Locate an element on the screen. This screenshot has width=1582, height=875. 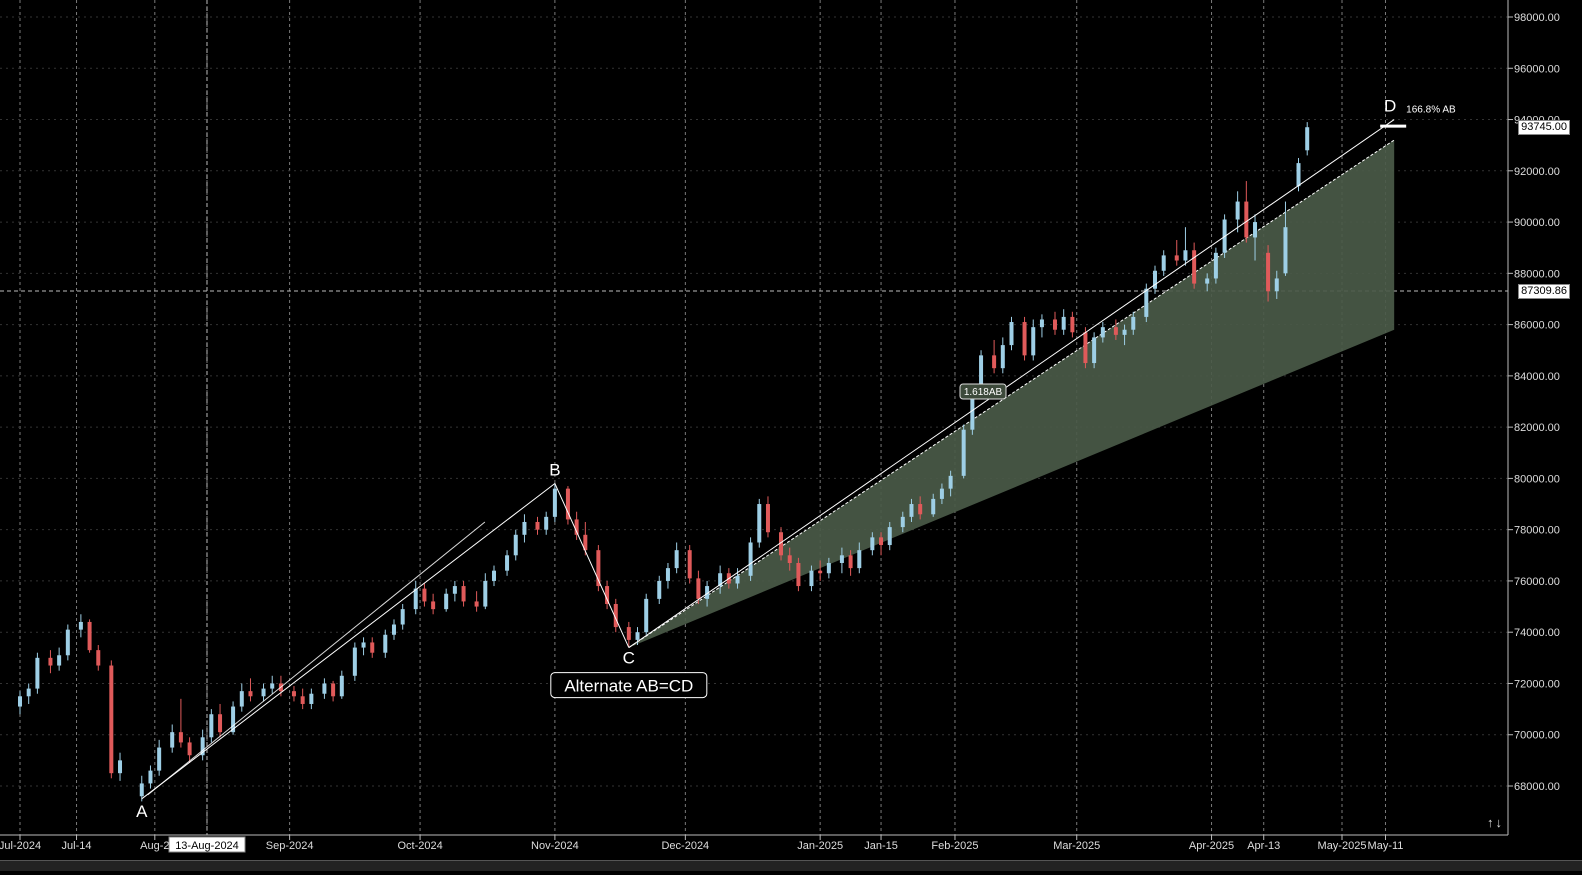
date-tick-label: Jan-2025 is located at coordinates (820, 846).